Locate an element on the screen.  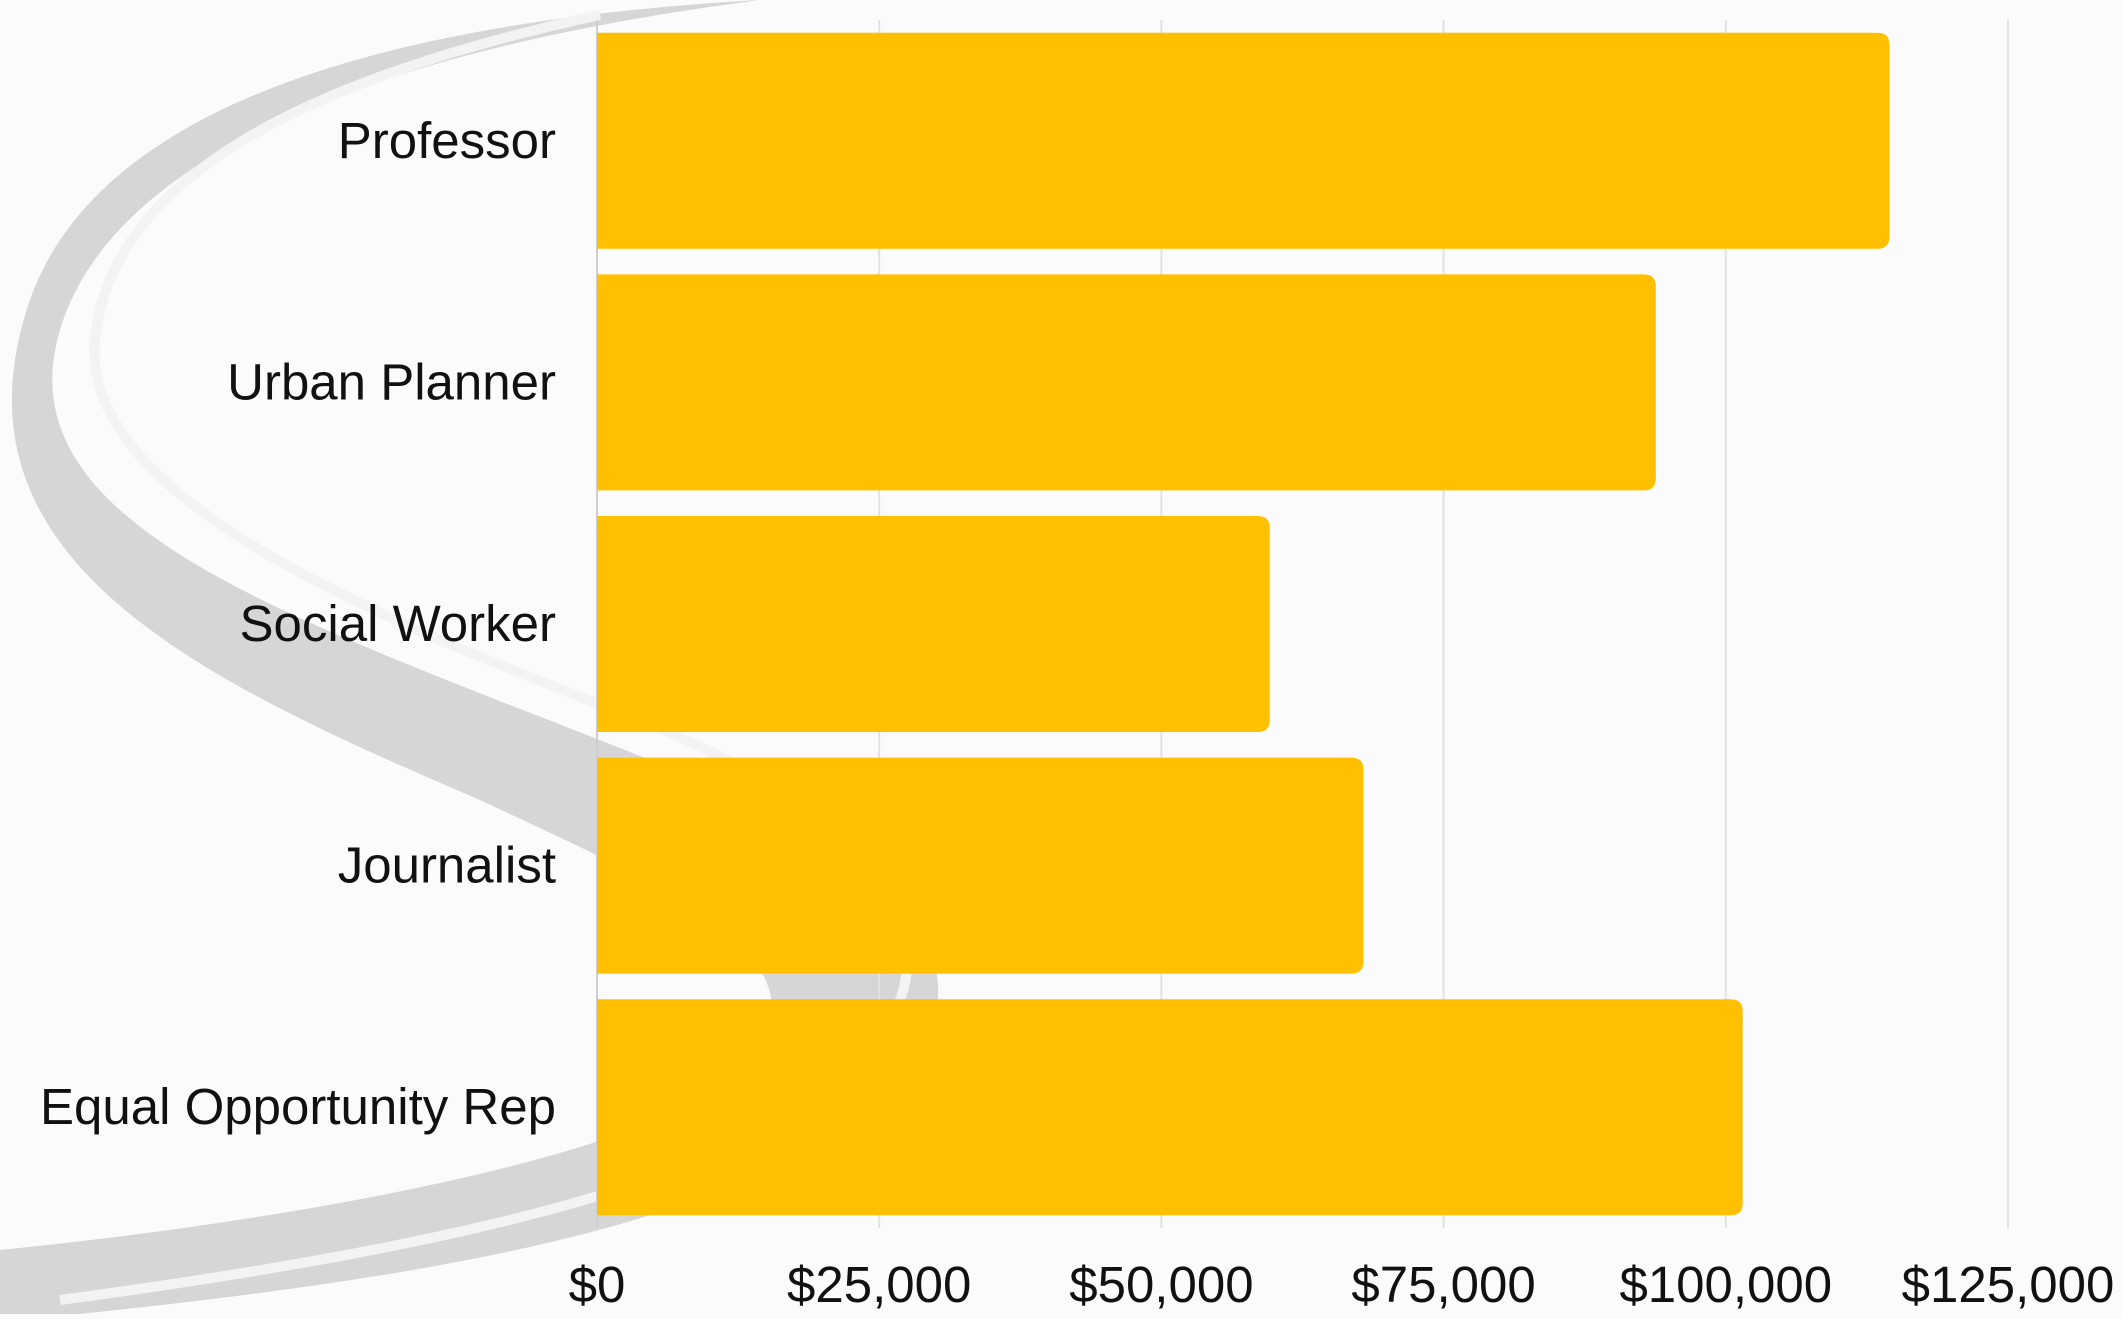
x-tick-label: $125,000 is located at coordinates (2008, 1284).